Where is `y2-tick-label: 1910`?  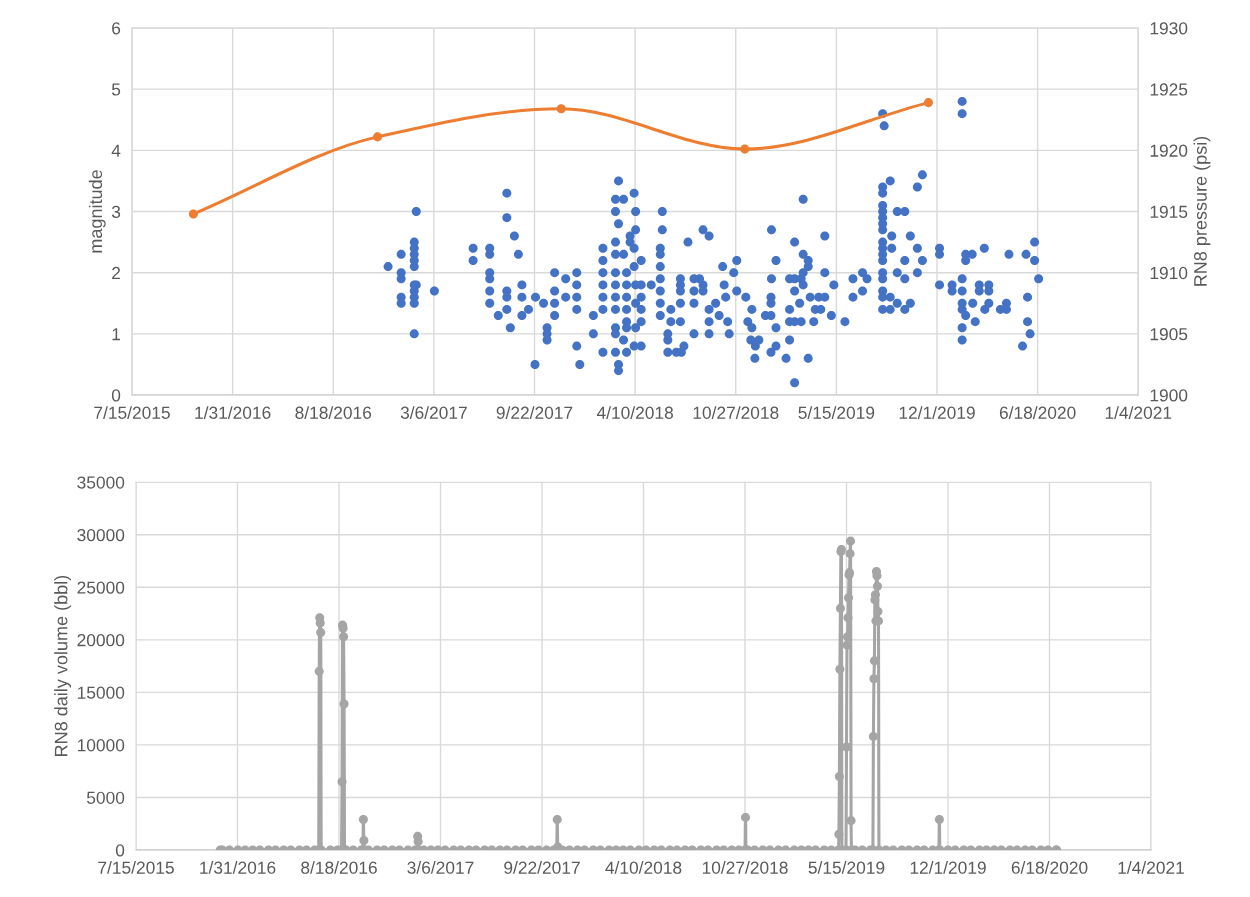 y2-tick-label: 1910 is located at coordinates (1169, 273).